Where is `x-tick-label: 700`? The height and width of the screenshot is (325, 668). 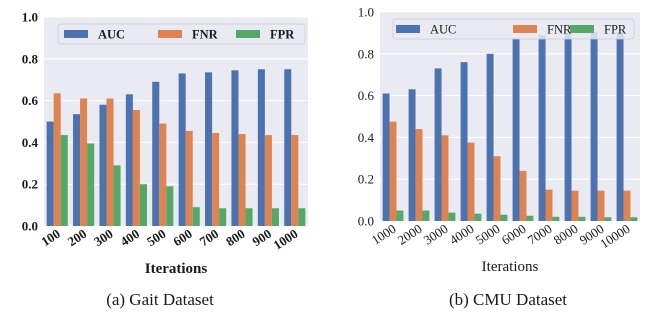 x-tick-label: 700 is located at coordinates (209, 237).